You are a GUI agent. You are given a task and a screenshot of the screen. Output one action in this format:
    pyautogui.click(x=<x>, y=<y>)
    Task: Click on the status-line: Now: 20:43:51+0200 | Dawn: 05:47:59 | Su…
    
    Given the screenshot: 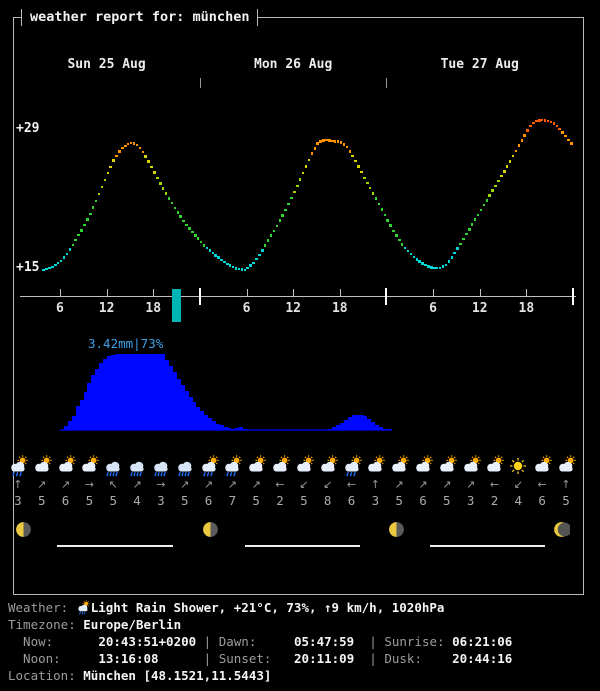 What is the action you would take?
    pyautogui.click(x=260, y=641)
    